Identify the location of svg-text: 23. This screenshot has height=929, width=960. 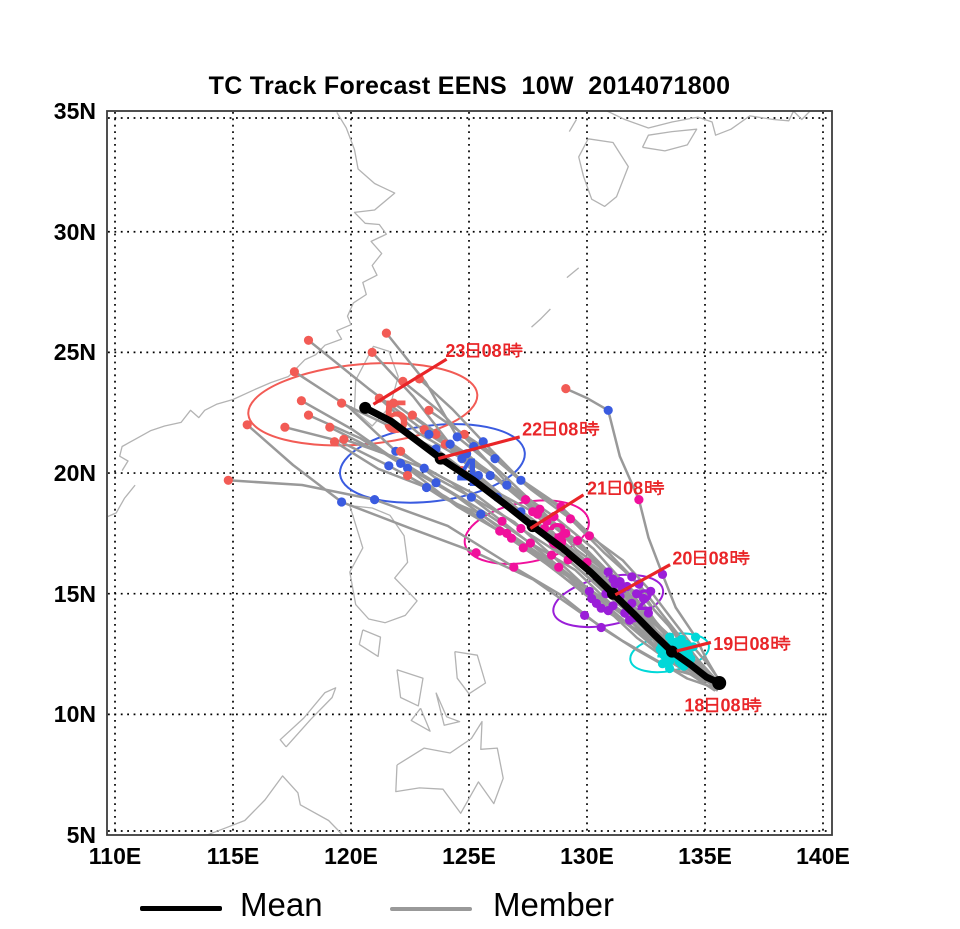
(455, 351).